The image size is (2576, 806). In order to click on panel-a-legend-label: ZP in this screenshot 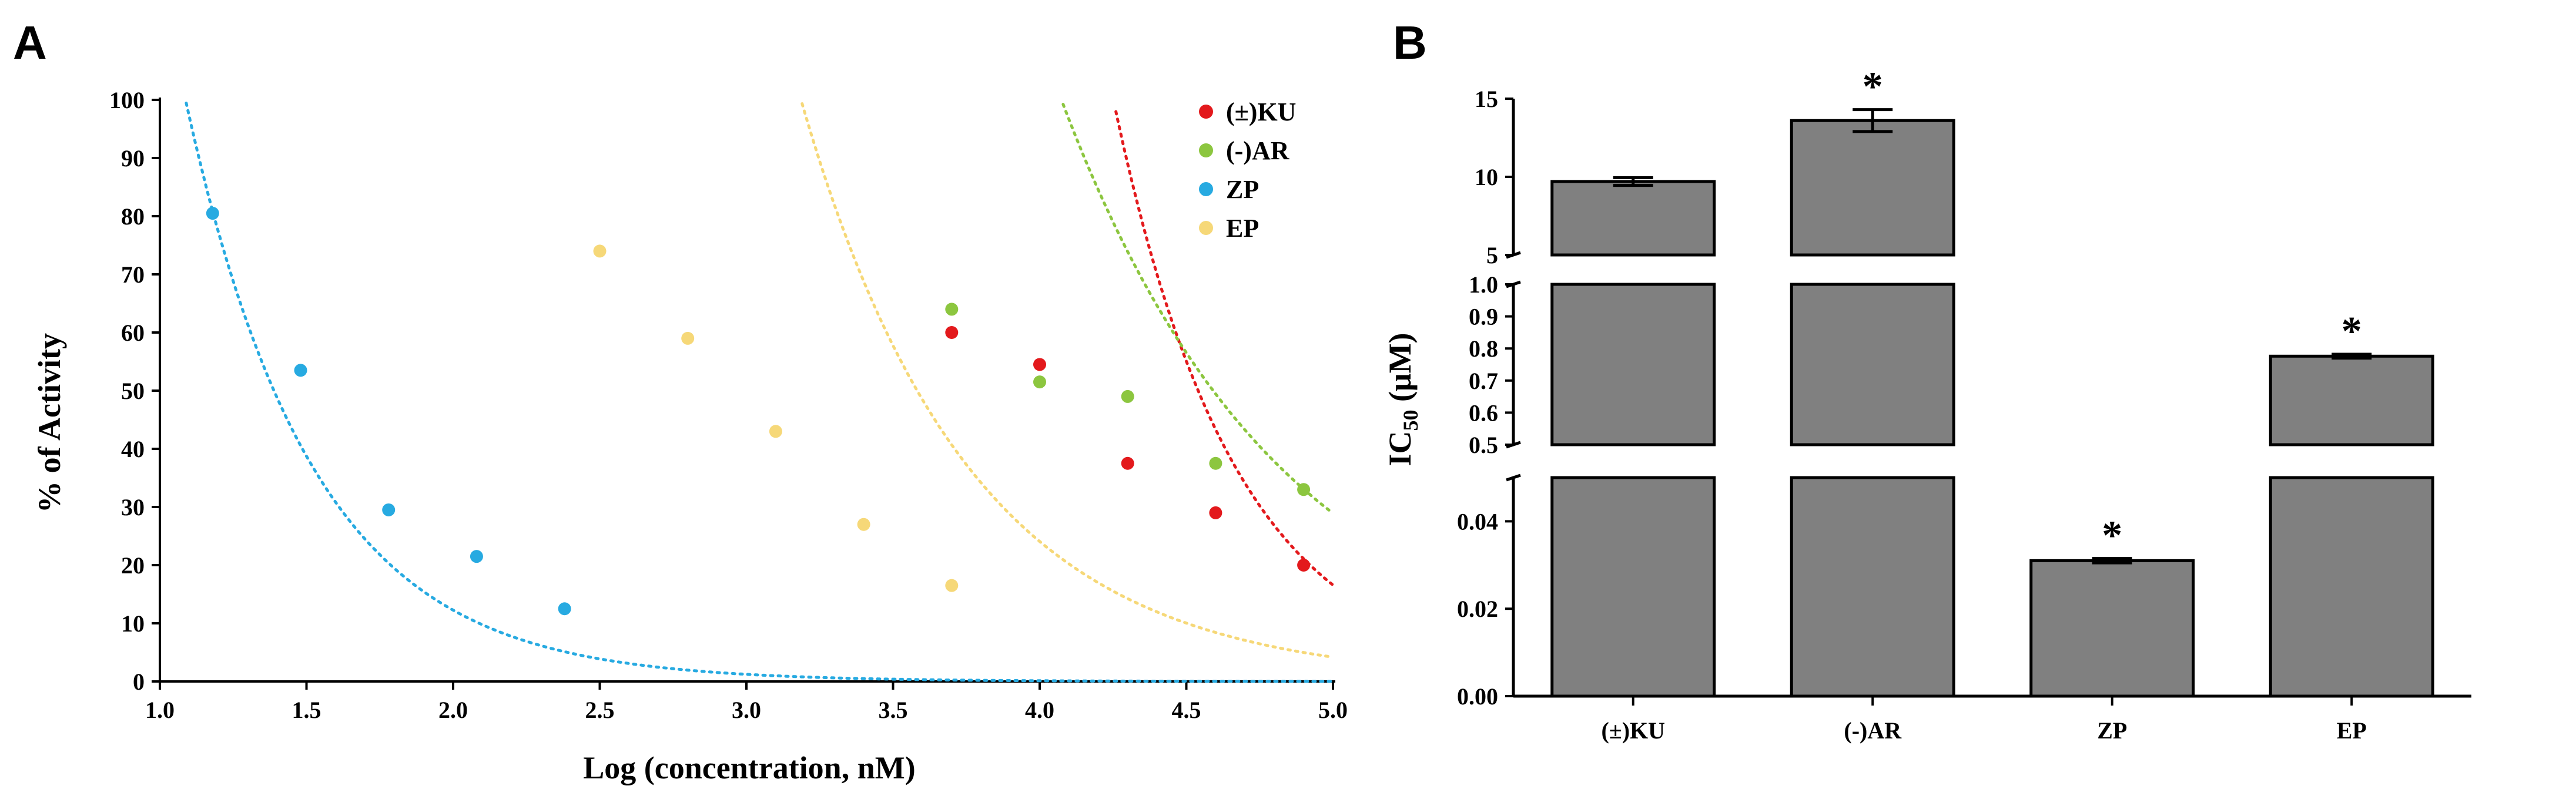, I will do `click(1242, 189)`.